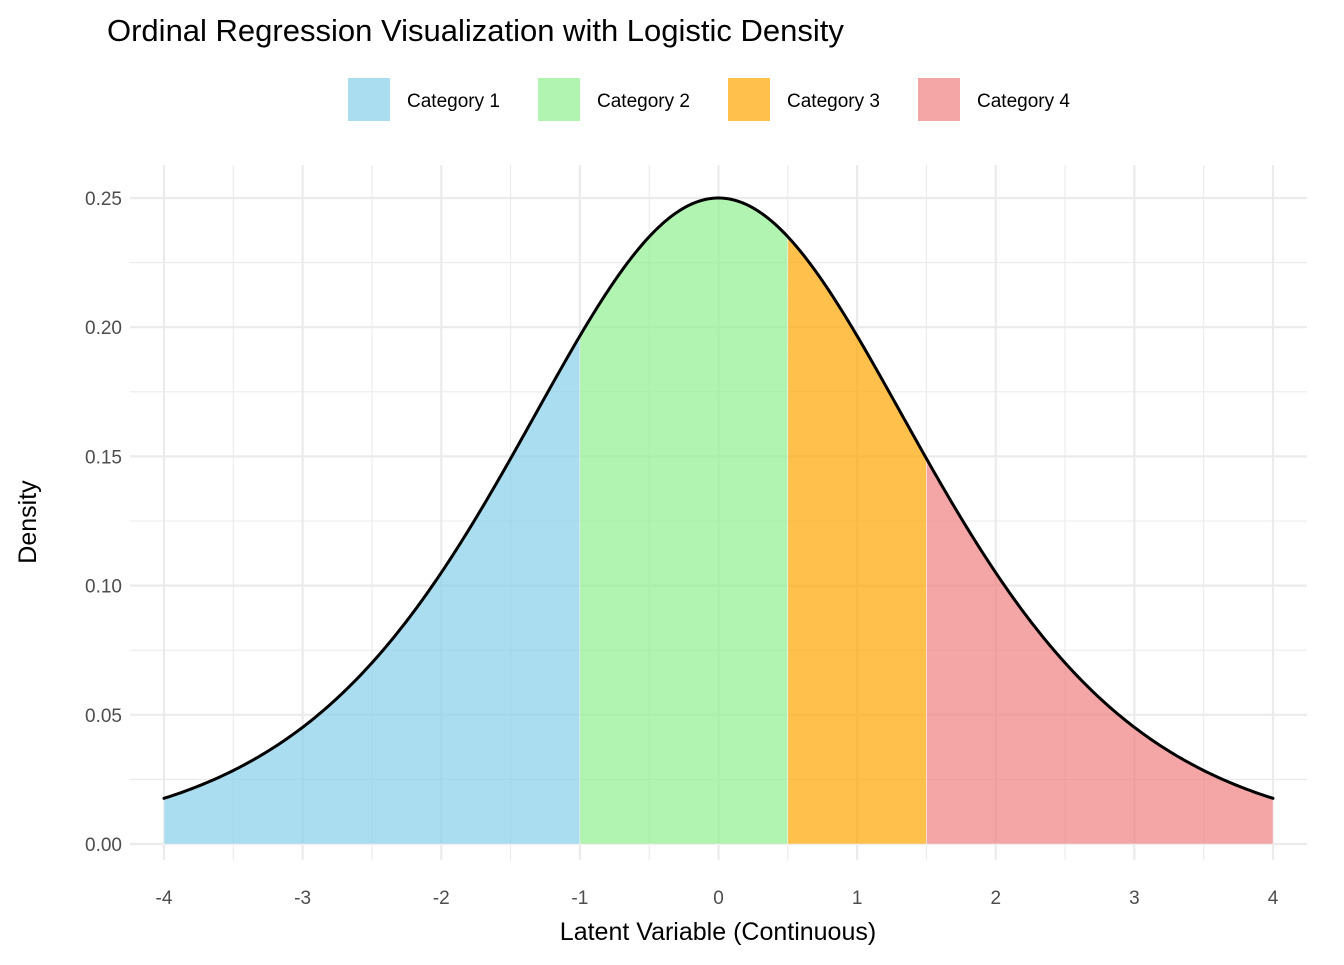 The height and width of the screenshot is (965, 1344). I want to click on x-axis-title: Latent Variable (Continuous), so click(718, 932).